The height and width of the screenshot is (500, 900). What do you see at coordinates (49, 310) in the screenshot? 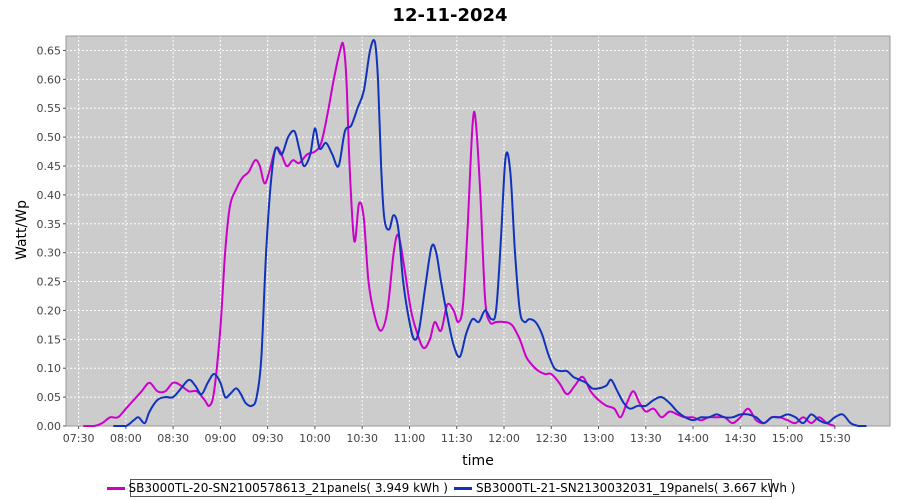
I see `y-tick-label: 0.20` at bounding box center [49, 310].